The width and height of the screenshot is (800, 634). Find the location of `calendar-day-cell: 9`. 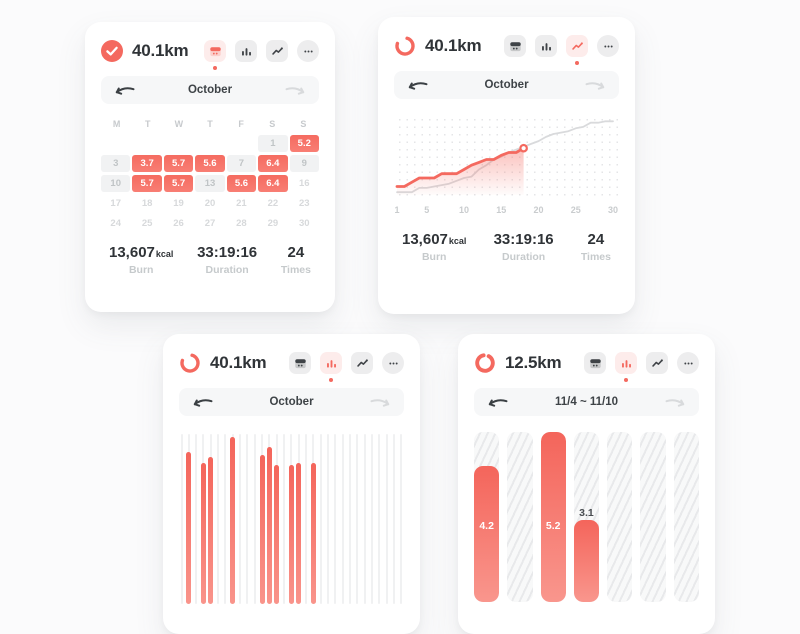

calendar-day-cell: 9 is located at coordinates (304, 163).